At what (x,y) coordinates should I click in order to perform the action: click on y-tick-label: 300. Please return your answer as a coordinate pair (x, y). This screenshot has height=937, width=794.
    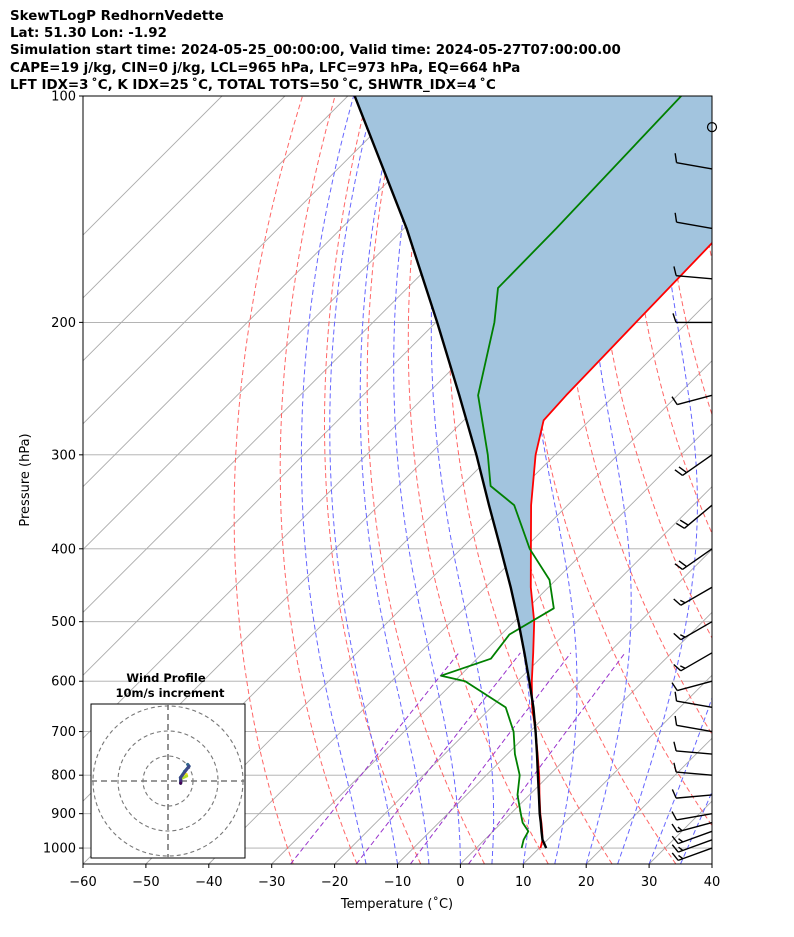
    Looking at the image, I should click on (63, 455).